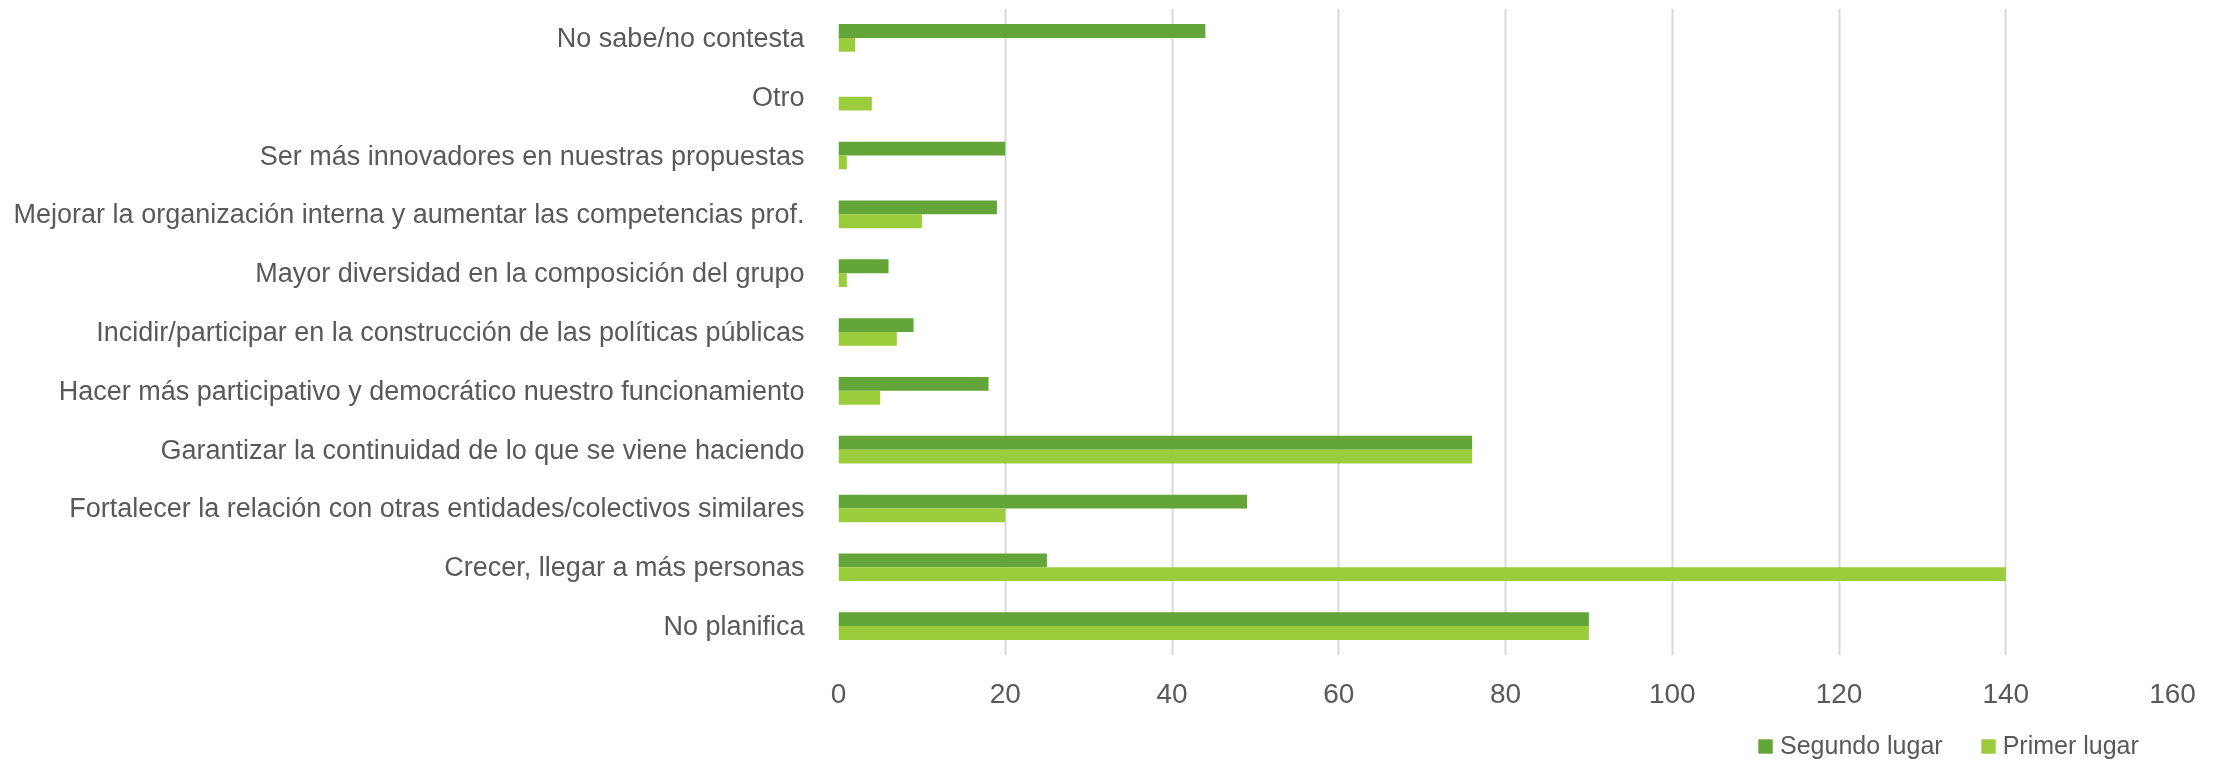  I want to click on y-tick-label: Otro, so click(778, 96).